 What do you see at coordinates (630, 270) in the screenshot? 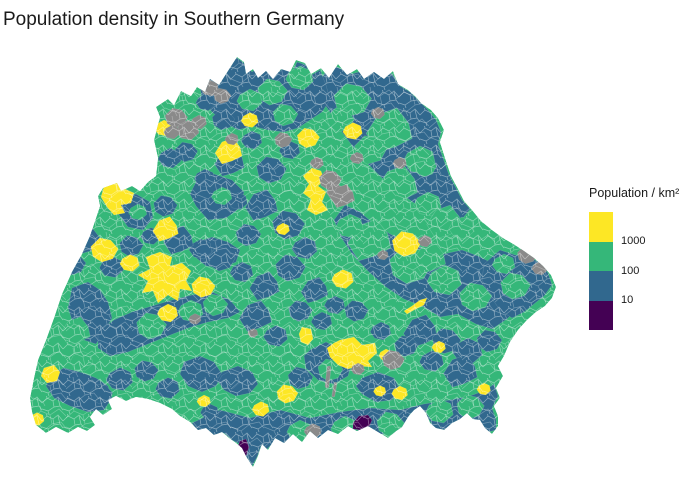
I see `legend-tick-100: 100` at bounding box center [630, 270].